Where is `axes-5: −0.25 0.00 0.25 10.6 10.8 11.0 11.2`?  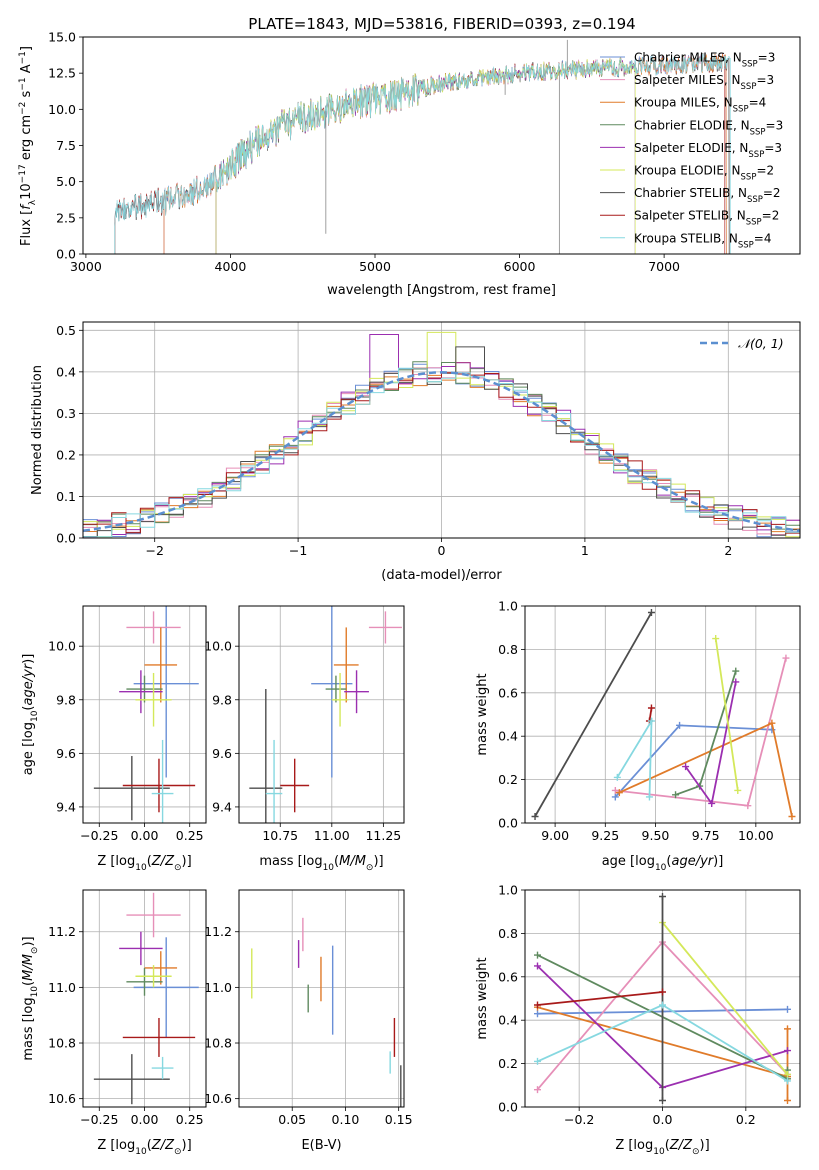
axes-5: −0.25 0.00 0.25 10.6 10.8 11.0 11.2 is located at coordinates (127, 1008).